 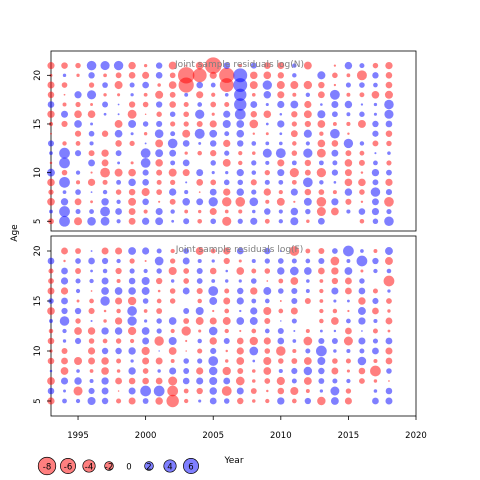 I want to click on y-axis-label: Age, so click(x=15, y=233).